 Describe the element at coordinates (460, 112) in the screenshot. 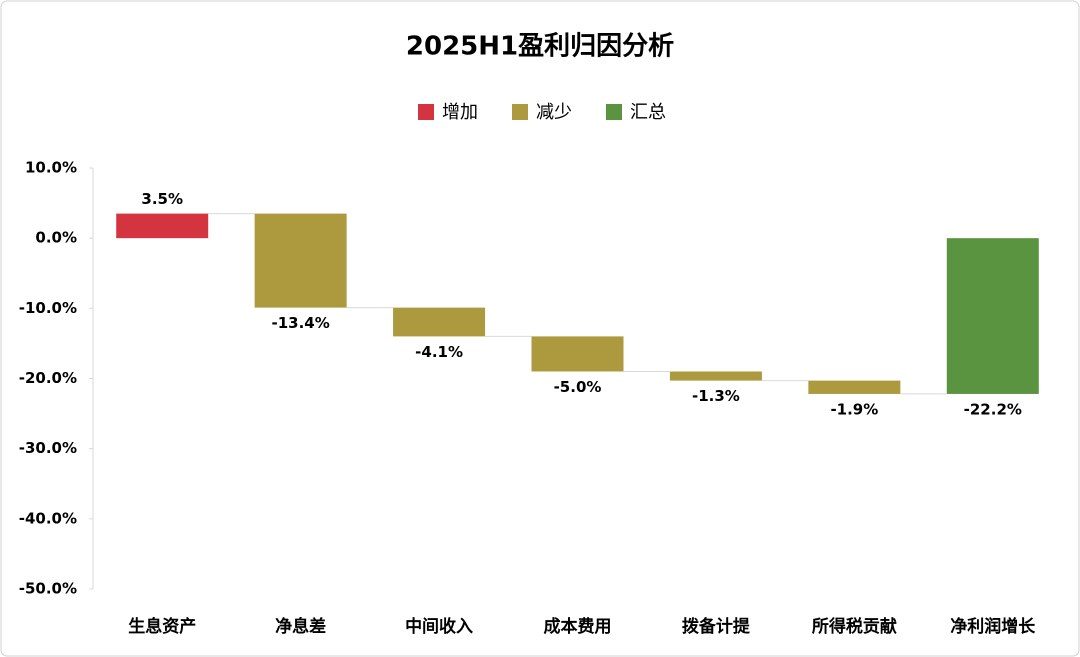

I see `legend-label: 增加` at that location.